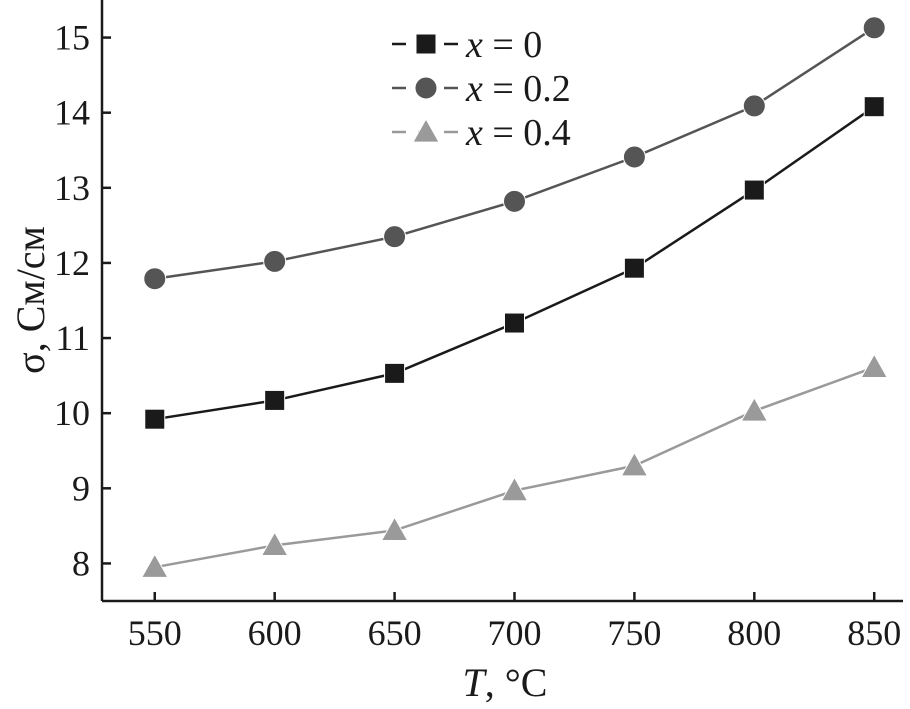 This screenshot has width=910, height=709. I want to click on x-tick-label: 850, so click(874, 633).